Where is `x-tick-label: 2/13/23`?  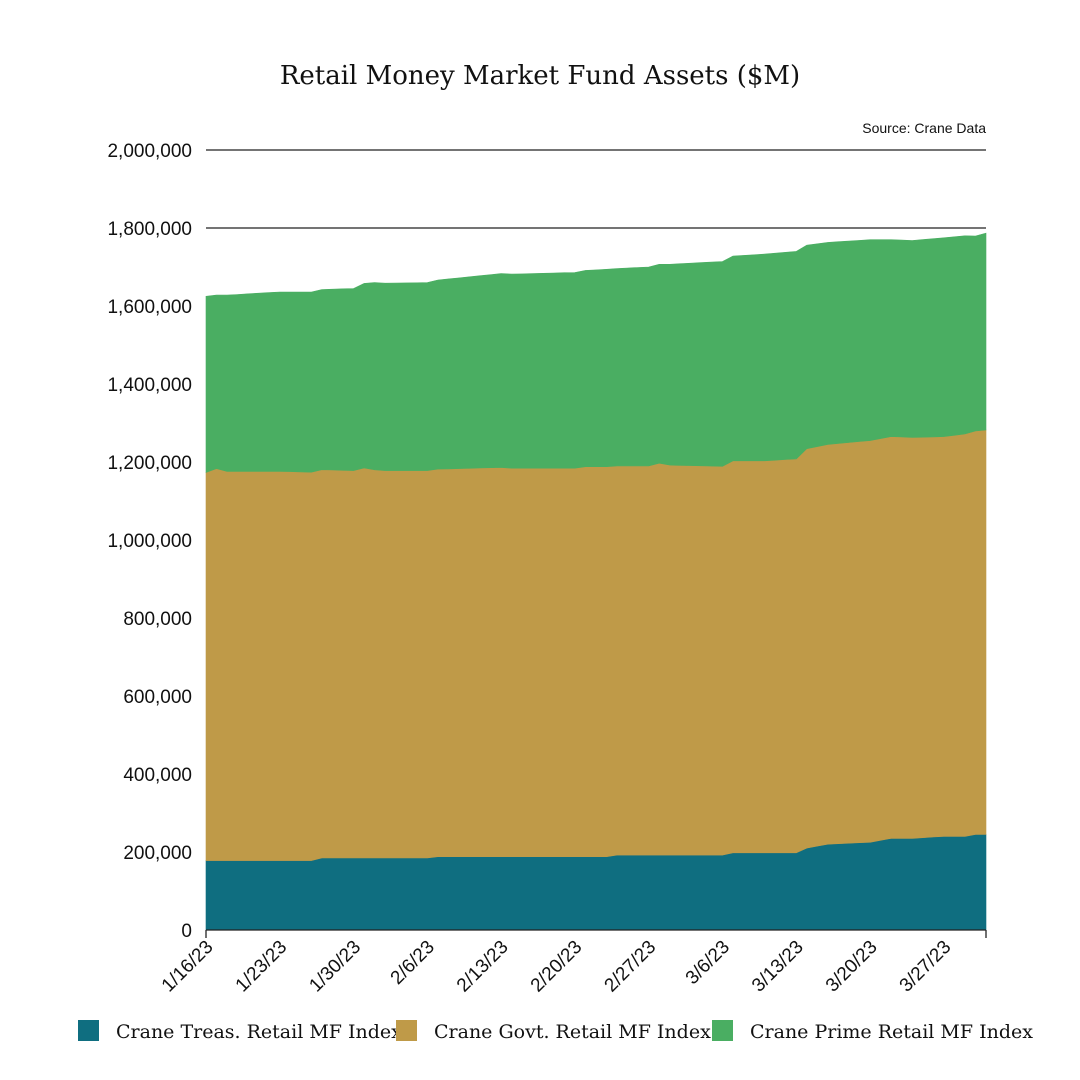
x-tick-label: 2/13/23 is located at coordinates (483, 967).